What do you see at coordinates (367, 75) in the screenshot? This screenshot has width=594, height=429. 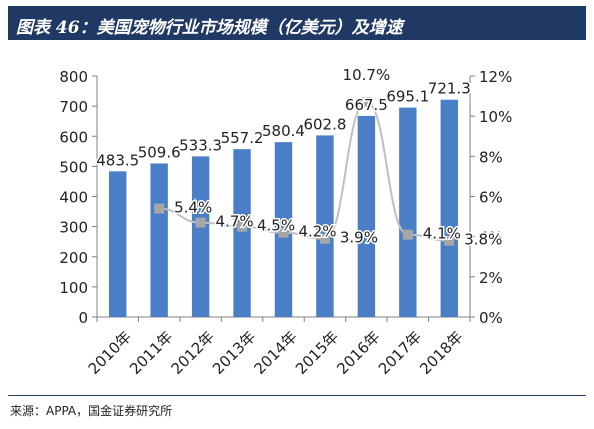 I see `growth-value-label: 10.7%` at bounding box center [367, 75].